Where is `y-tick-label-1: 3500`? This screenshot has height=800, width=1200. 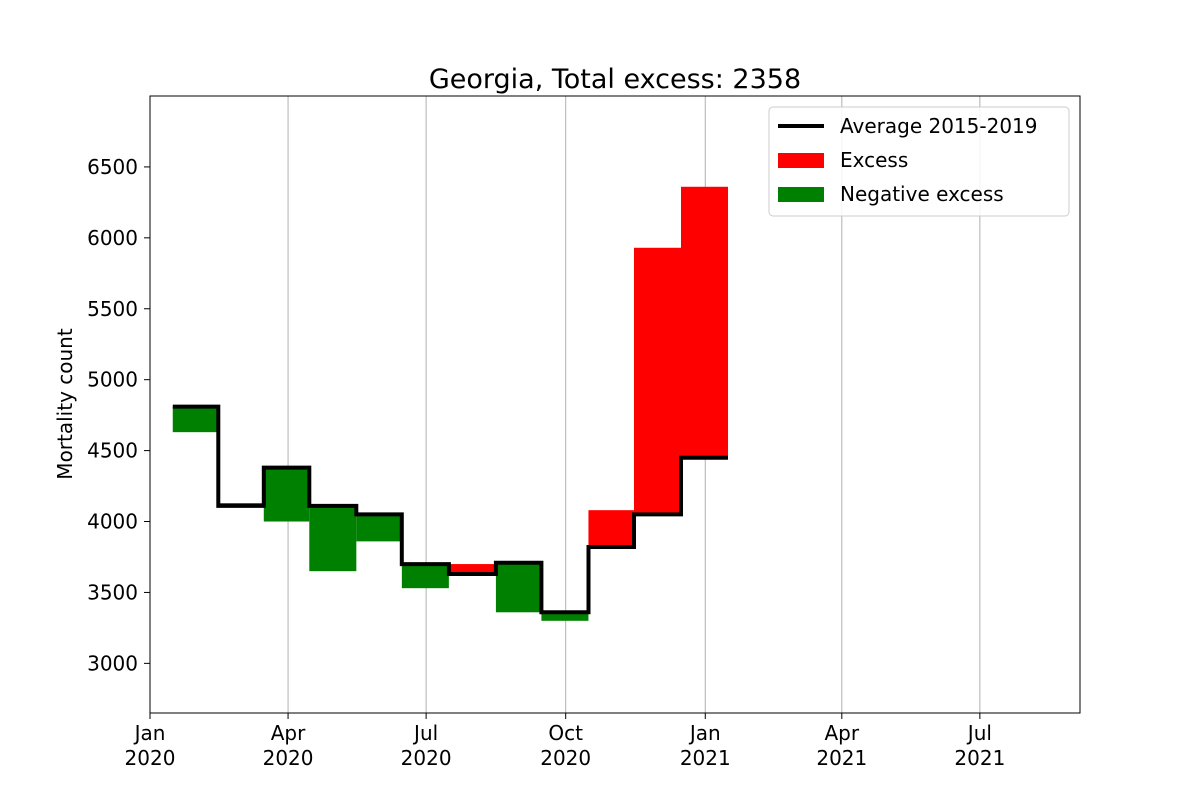
y-tick-label-1: 3500 is located at coordinates (112, 592).